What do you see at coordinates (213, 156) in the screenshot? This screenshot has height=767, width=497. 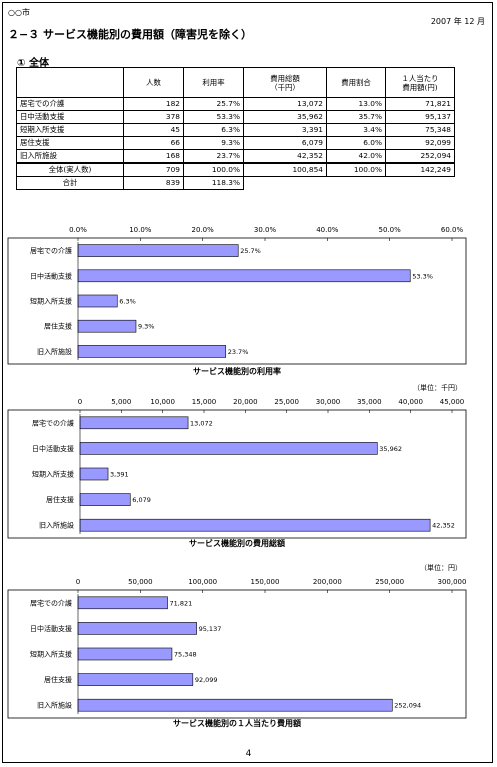 I see `table-cell: 23.7%` at bounding box center [213, 156].